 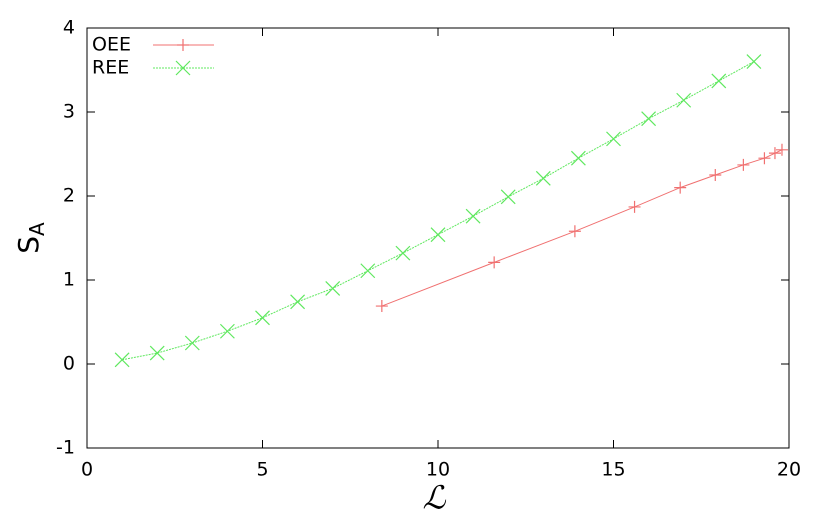 I want to click on y-axis-label: SA, so click(x=30, y=238).